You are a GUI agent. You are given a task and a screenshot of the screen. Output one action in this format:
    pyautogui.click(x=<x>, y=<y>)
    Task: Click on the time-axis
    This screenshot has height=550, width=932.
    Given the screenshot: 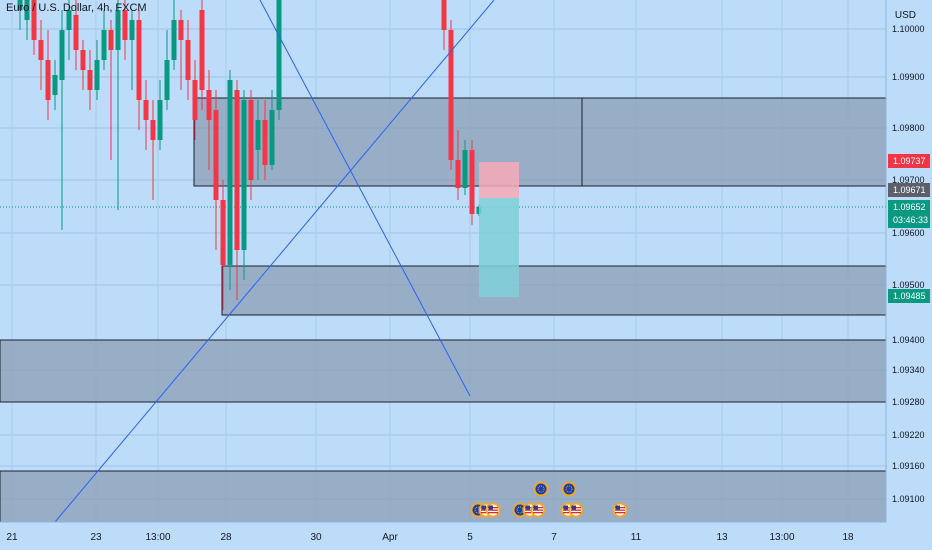 What is the action you would take?
    pyautogui.click(x=443, y=536)
    